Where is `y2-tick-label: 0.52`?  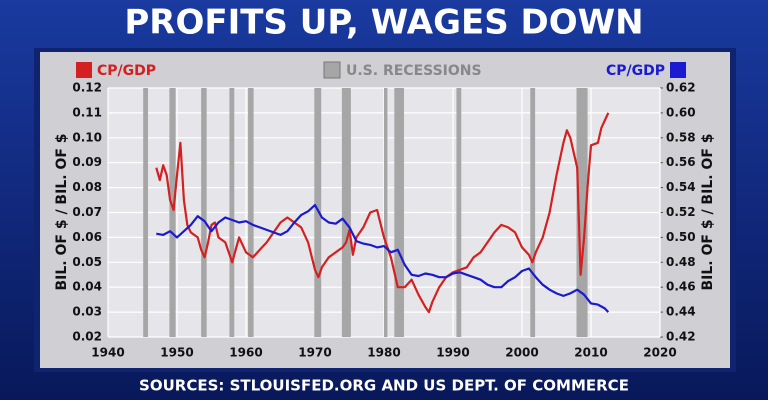 y2-tick-label: 0.52 is located at coordinates (681, 212).